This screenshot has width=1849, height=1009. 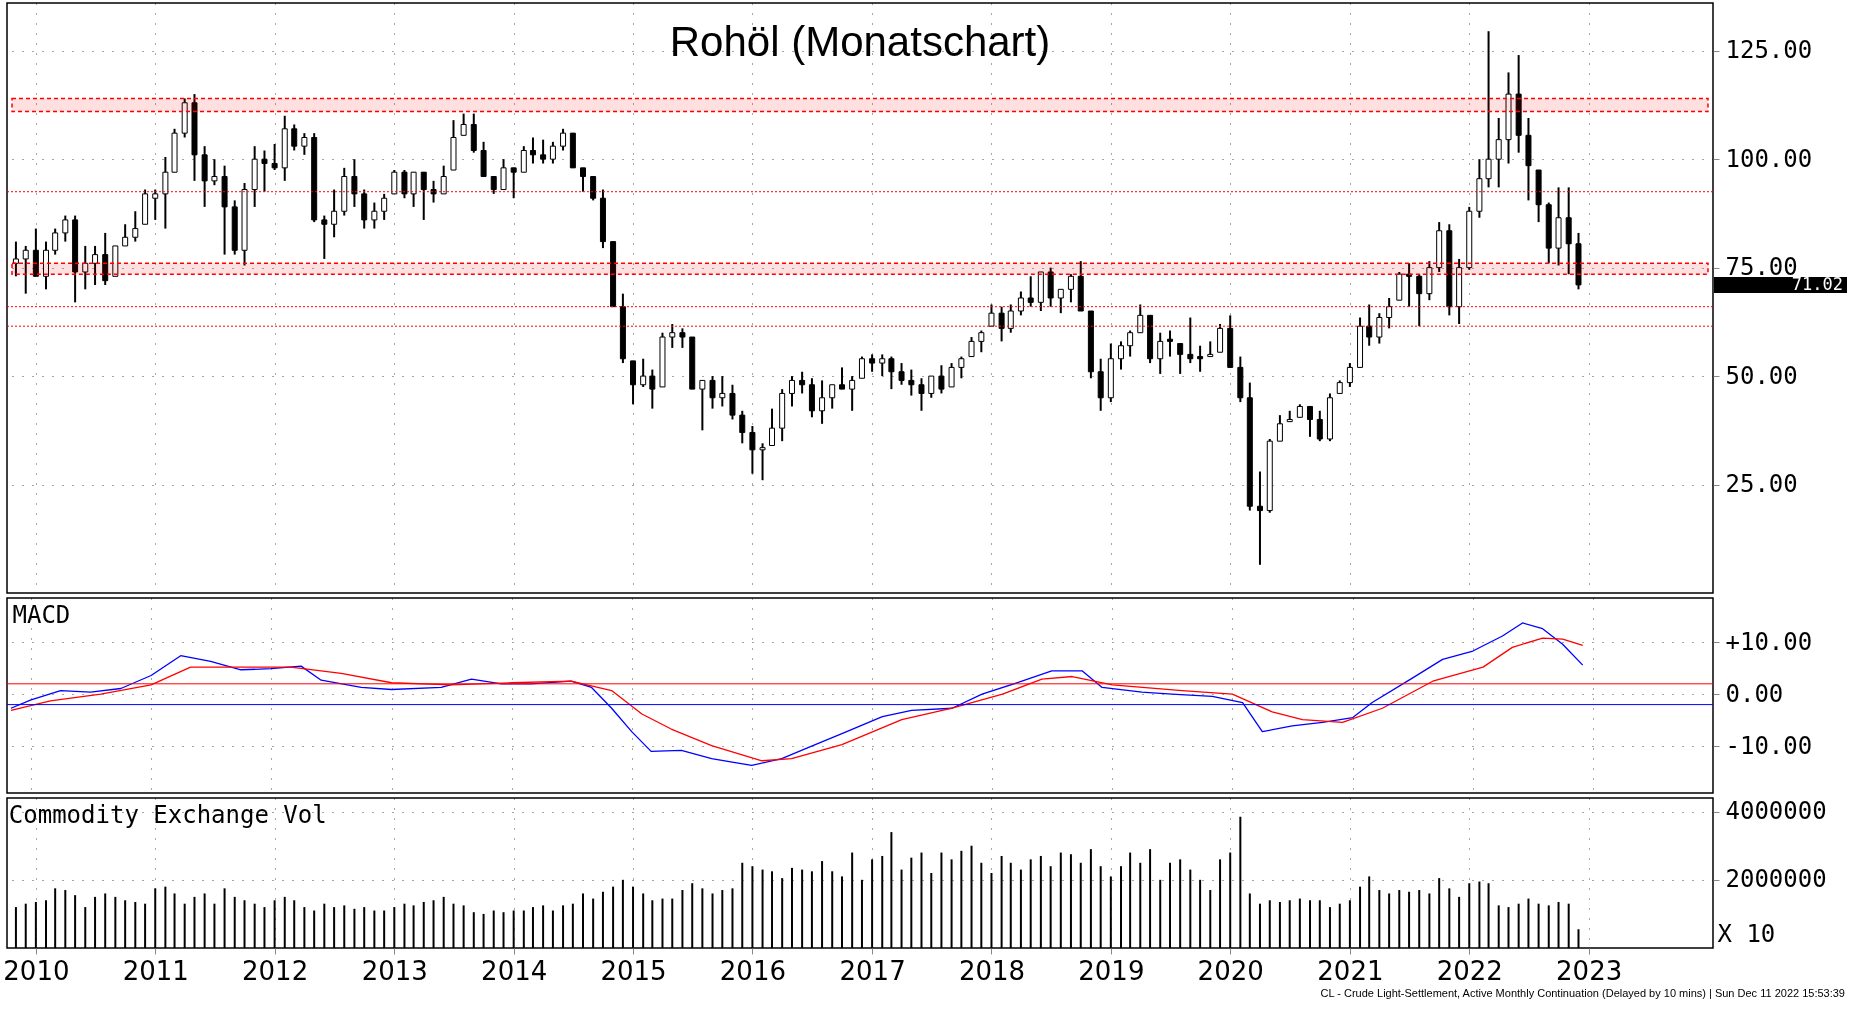 I want to click on chart-title: MACD, so click(x=41, y=615).